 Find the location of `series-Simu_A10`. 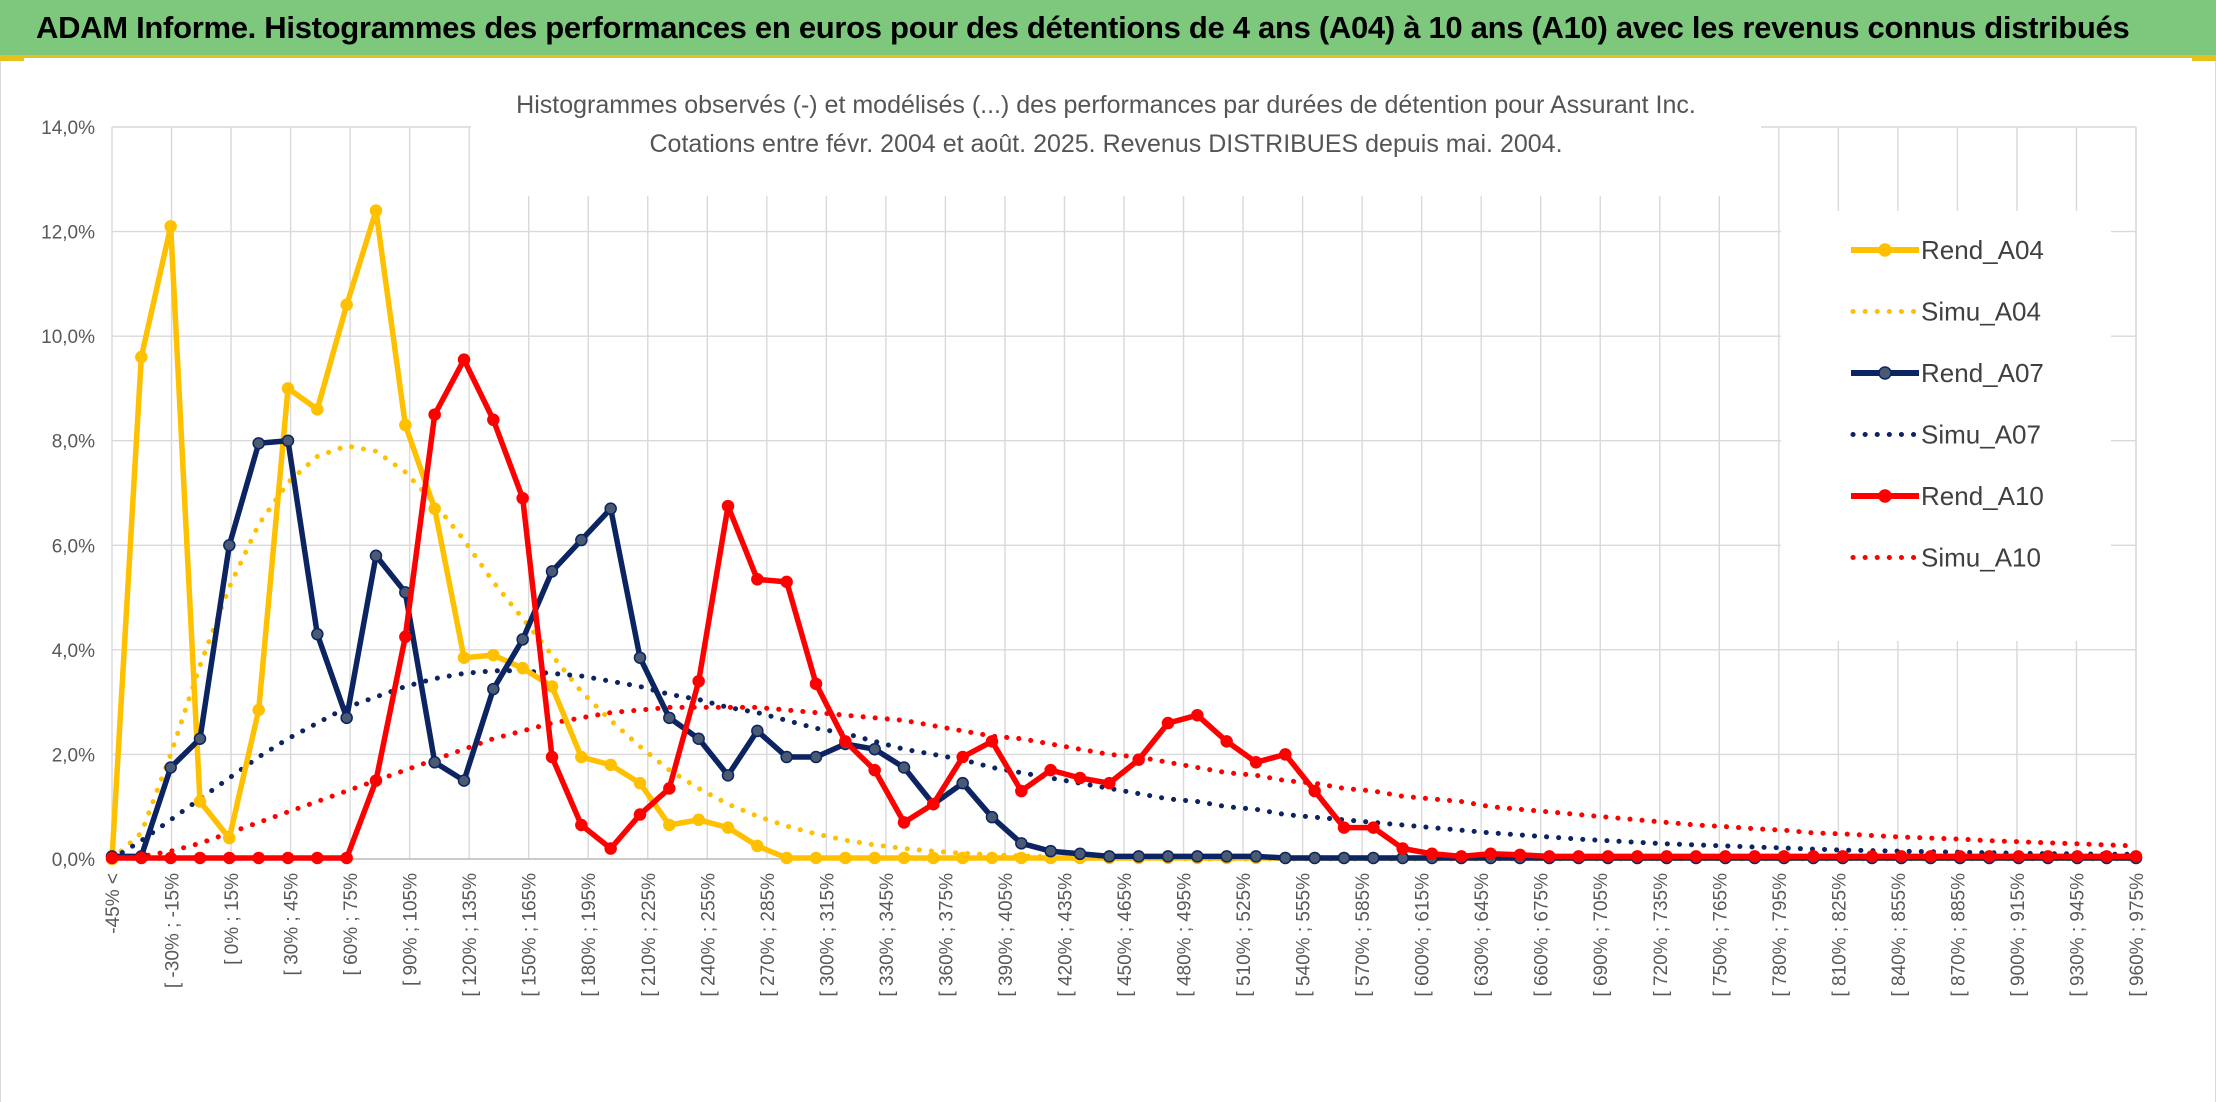

series-Simu_A10 is located at coordinates (1124, 783).